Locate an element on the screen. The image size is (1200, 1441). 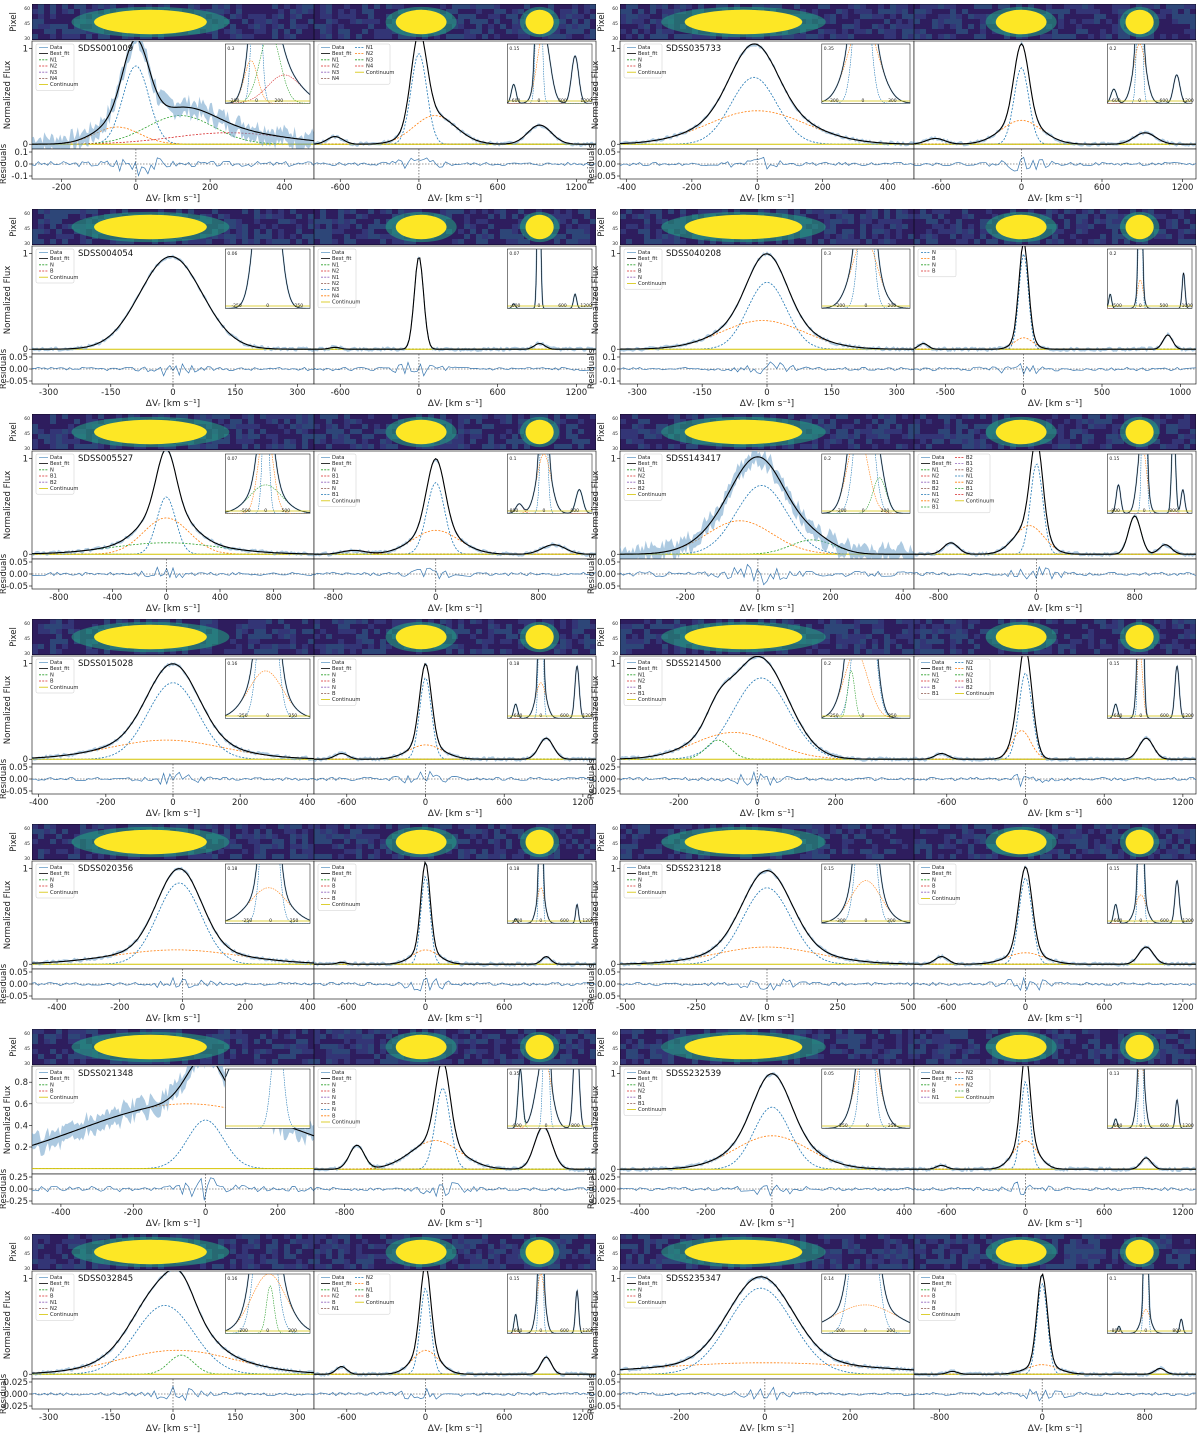
legend-label: Continuum is located at coordinates (346, 501).